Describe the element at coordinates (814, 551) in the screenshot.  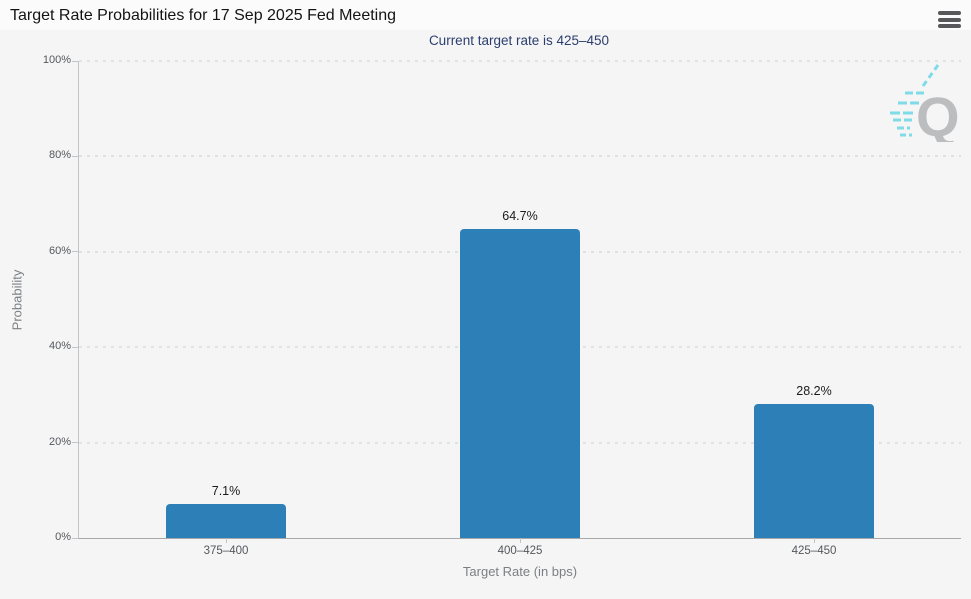
I see `x-tick-label: 425–450` at that location.